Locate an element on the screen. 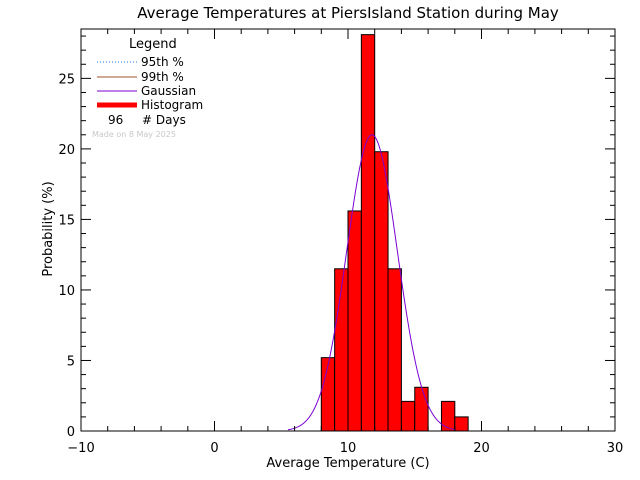 This screenshot has height=480, width=640. legend-label-99th: 99th % is located at coordinates (162, 77).